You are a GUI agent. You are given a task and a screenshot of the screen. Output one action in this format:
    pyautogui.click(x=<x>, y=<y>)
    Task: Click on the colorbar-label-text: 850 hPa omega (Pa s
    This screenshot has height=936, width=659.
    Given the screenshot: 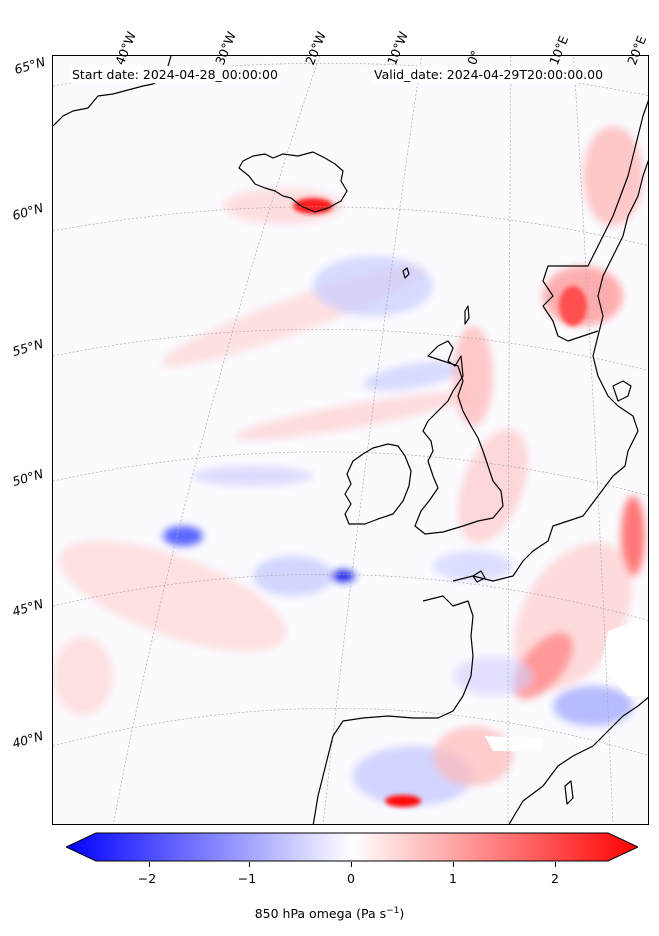 What is the action you would take?
    pyautogui.click(x=320, y=914)
    